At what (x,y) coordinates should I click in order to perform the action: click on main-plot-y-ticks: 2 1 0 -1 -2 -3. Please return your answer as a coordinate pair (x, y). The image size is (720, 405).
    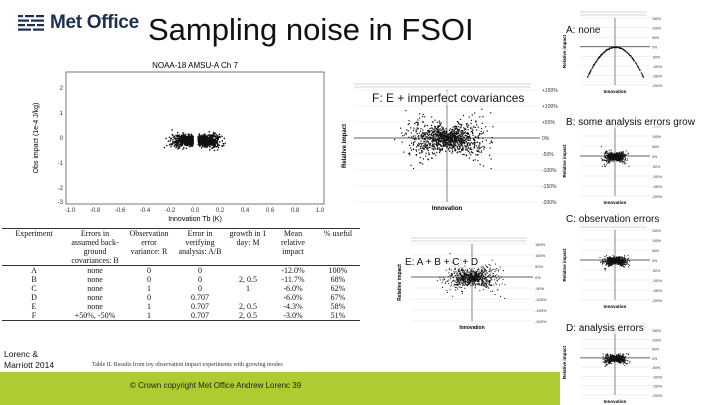
    Looking at the image, I should click on (61, 146).